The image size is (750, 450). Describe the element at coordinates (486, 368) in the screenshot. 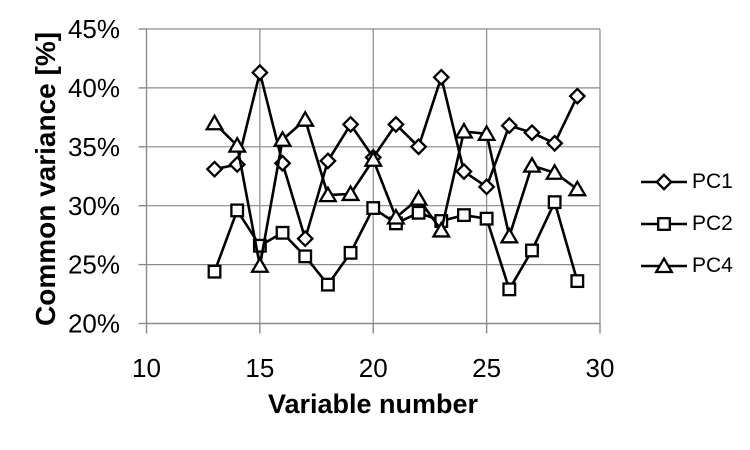

I see `x-tick-label: 25` at that location.